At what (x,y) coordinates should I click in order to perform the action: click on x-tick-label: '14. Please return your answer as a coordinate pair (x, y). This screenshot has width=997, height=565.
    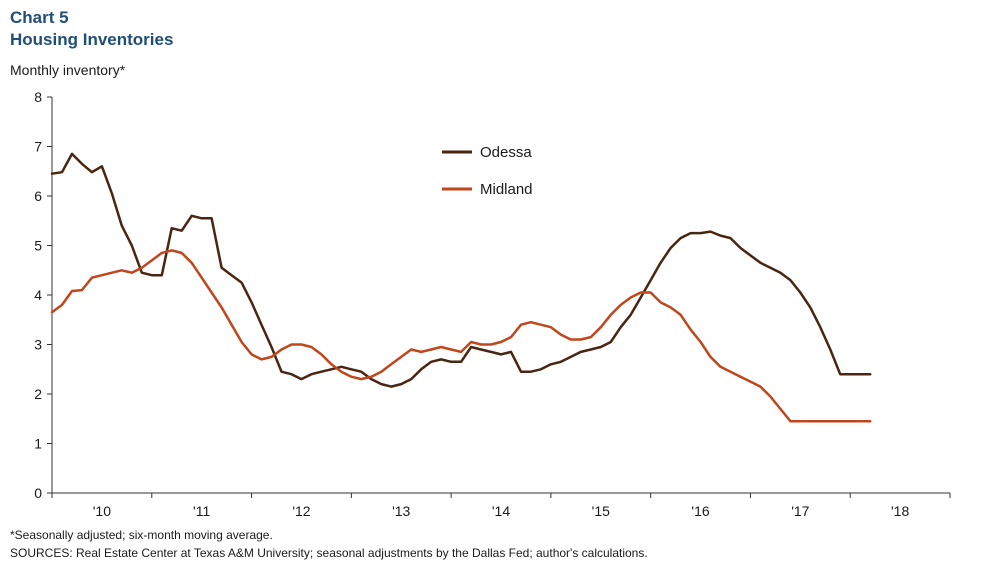
    Looking at the image, I should click on (501, 511).